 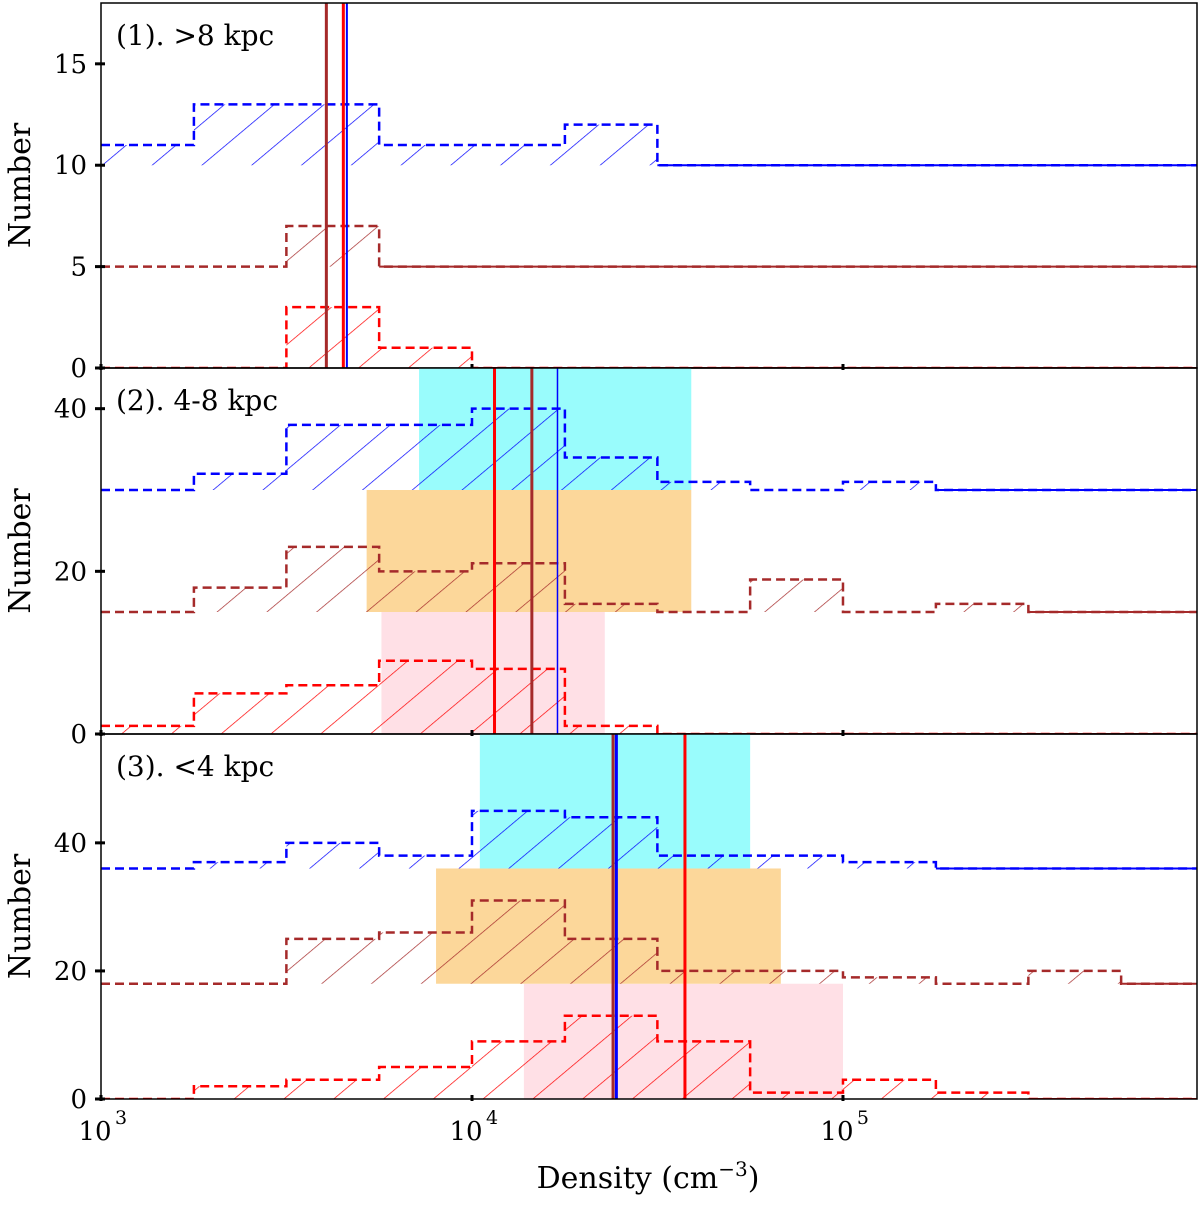 I want to click on y-tick-label: 10, so click(x=70, y=166).